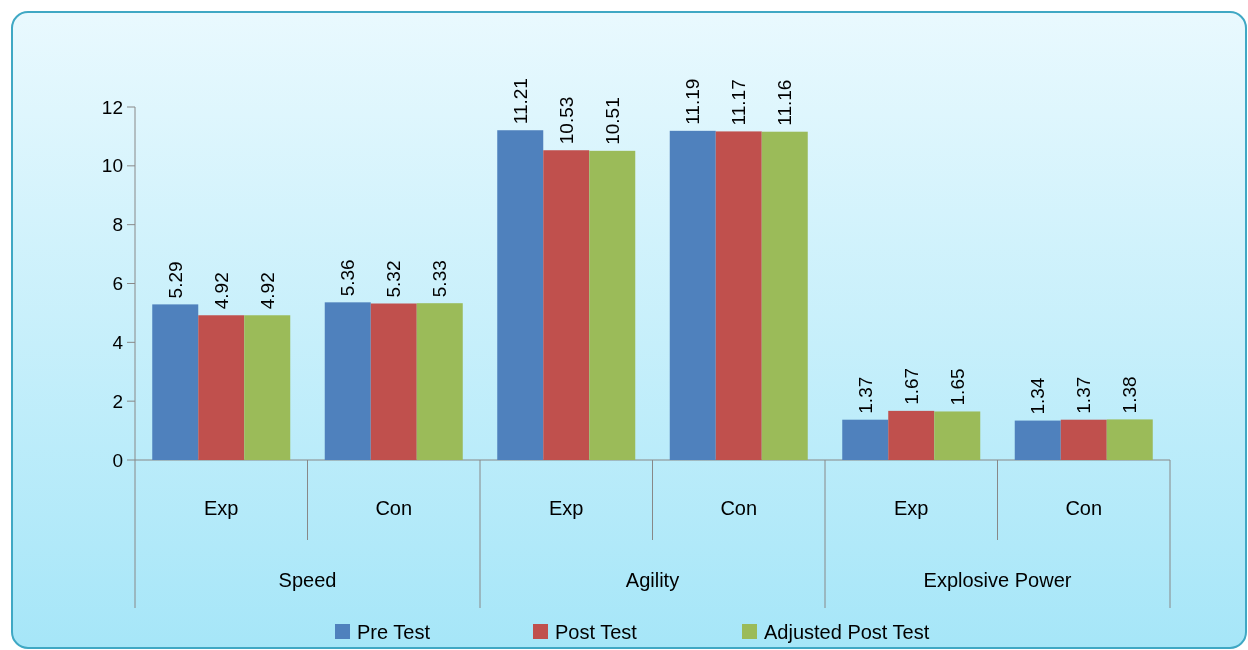 Image resolution: width=1248 pixels, height=650 pixels. Describe the element at coordinates (307, 580) in the screenshot. I see `text: Speed` at that location.